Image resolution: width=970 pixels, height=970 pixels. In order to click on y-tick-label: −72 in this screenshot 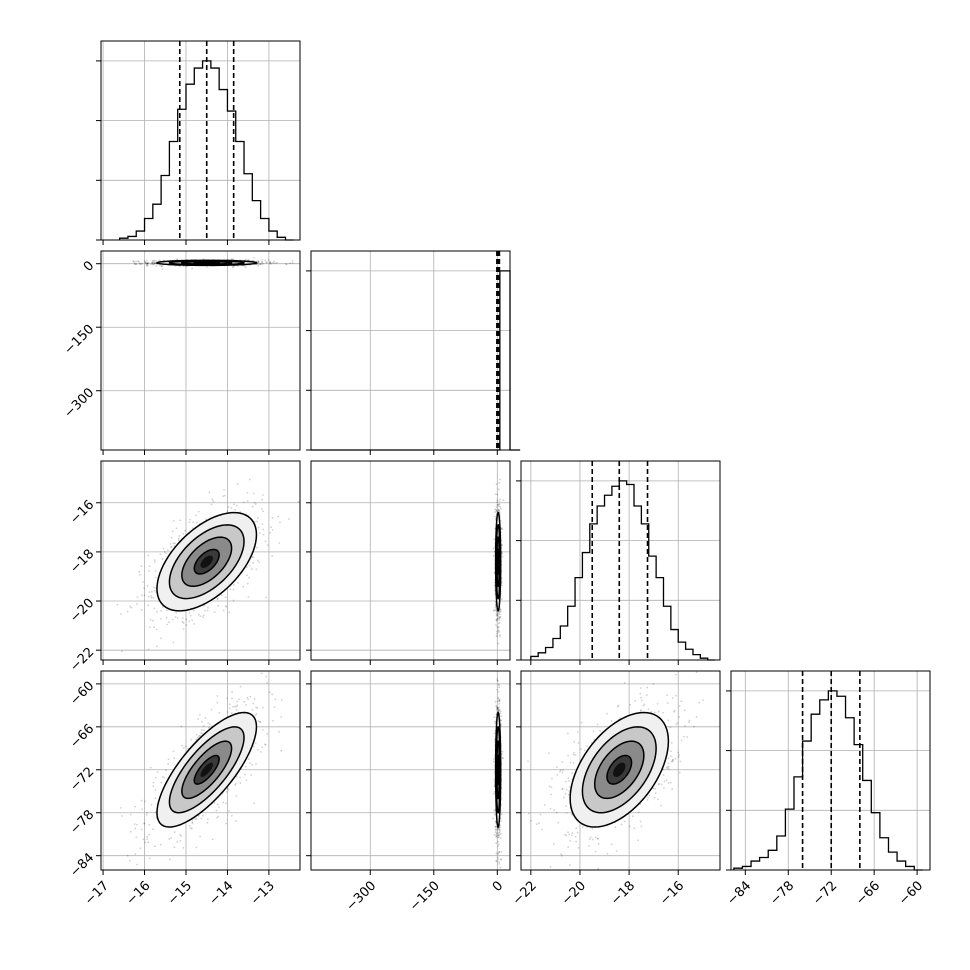, I will do `click(82, 779)`.